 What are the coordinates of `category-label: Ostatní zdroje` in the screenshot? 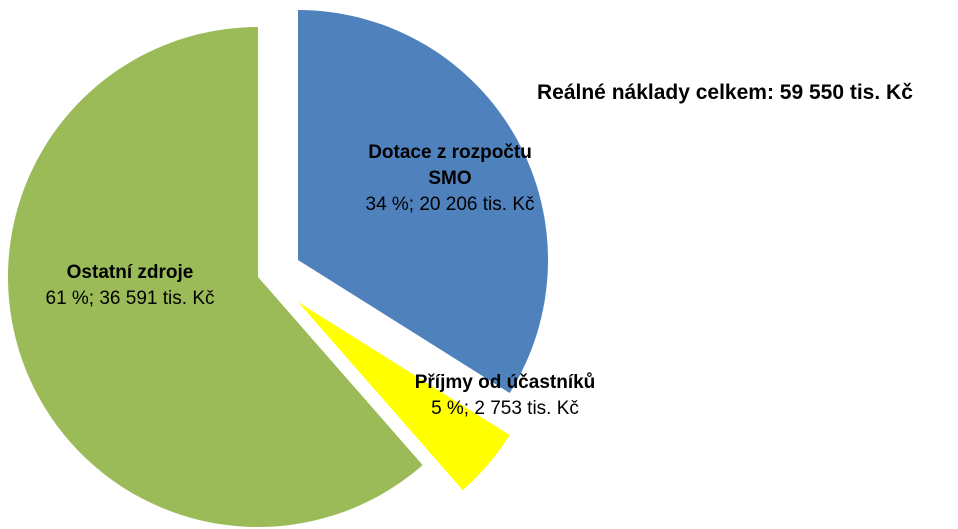 It's located at (130, 272).